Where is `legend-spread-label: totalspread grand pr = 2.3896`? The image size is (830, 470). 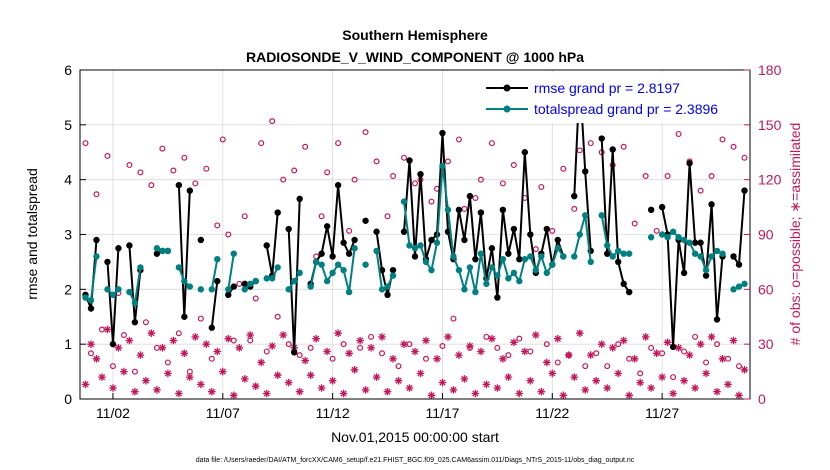
legend-spread-label: totalspread grand pr = 2.3896 is located at coordinates (626, 109).